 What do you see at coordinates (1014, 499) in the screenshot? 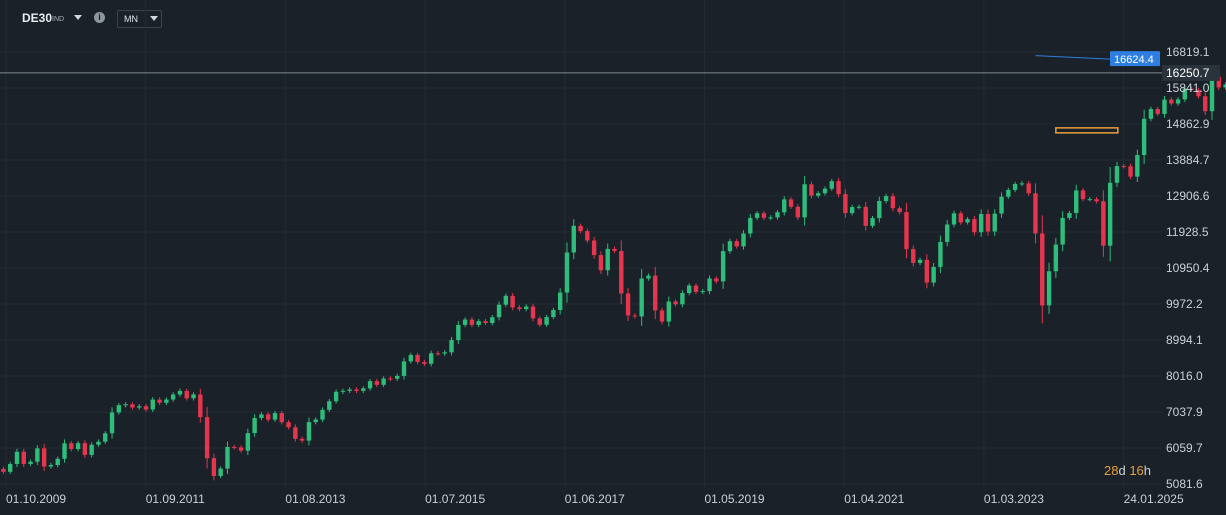
I see `x-tick-label: 01.03.2023` at bounding box center [1014, 499].